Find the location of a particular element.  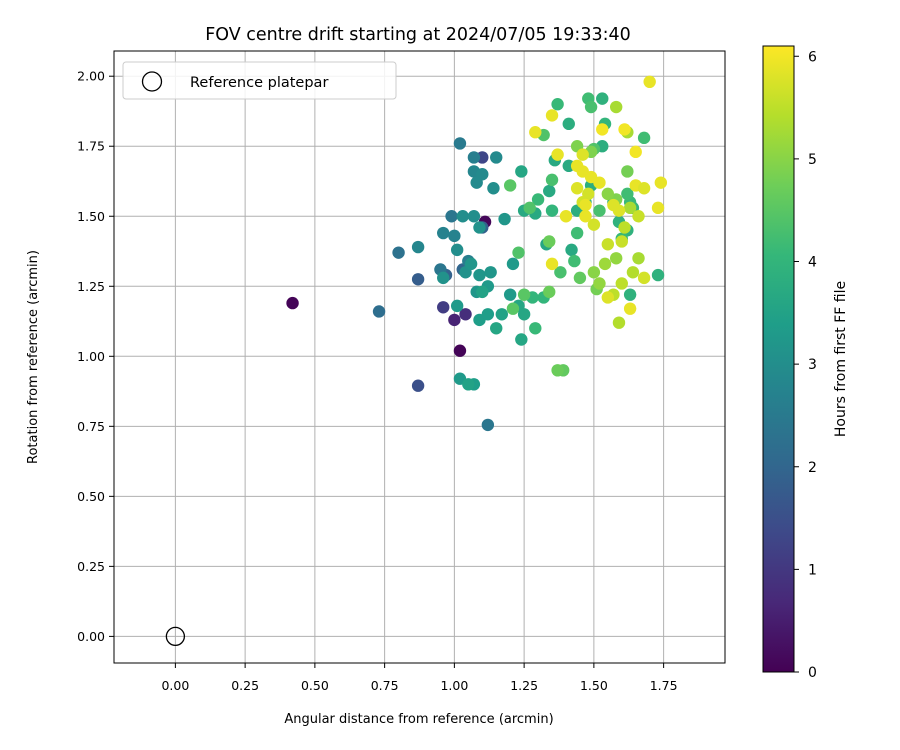

colorbar-label: Hours from first FF file is located at coordinates (841, 359).